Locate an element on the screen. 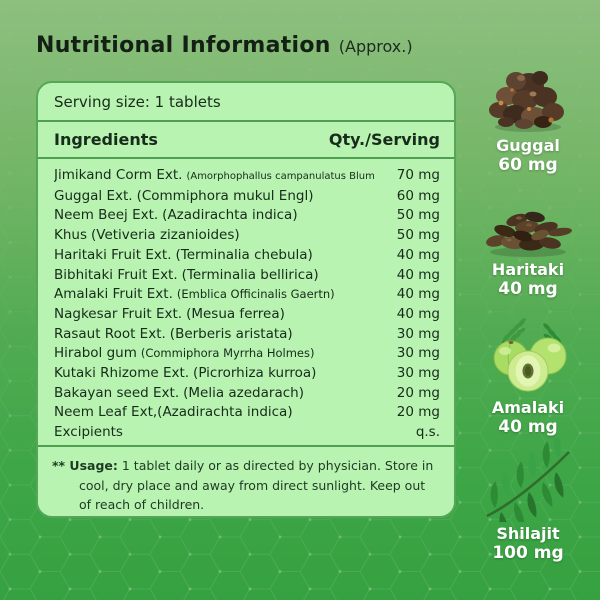  ingredient-qty-label: 60 mg is located at coordinates (528, 165).